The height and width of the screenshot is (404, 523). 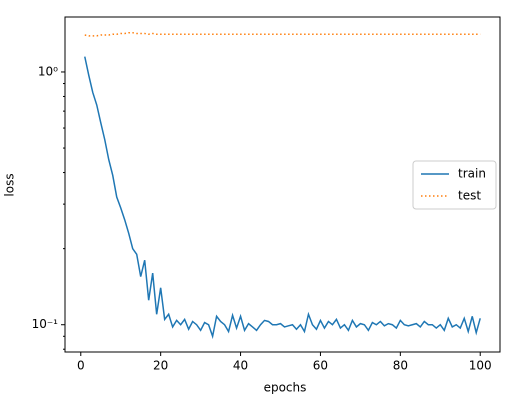 What do you see at coordinates (10, 184) in the screenshot?
I see `y-axis-label: loss` at bounding box center [10, 184].